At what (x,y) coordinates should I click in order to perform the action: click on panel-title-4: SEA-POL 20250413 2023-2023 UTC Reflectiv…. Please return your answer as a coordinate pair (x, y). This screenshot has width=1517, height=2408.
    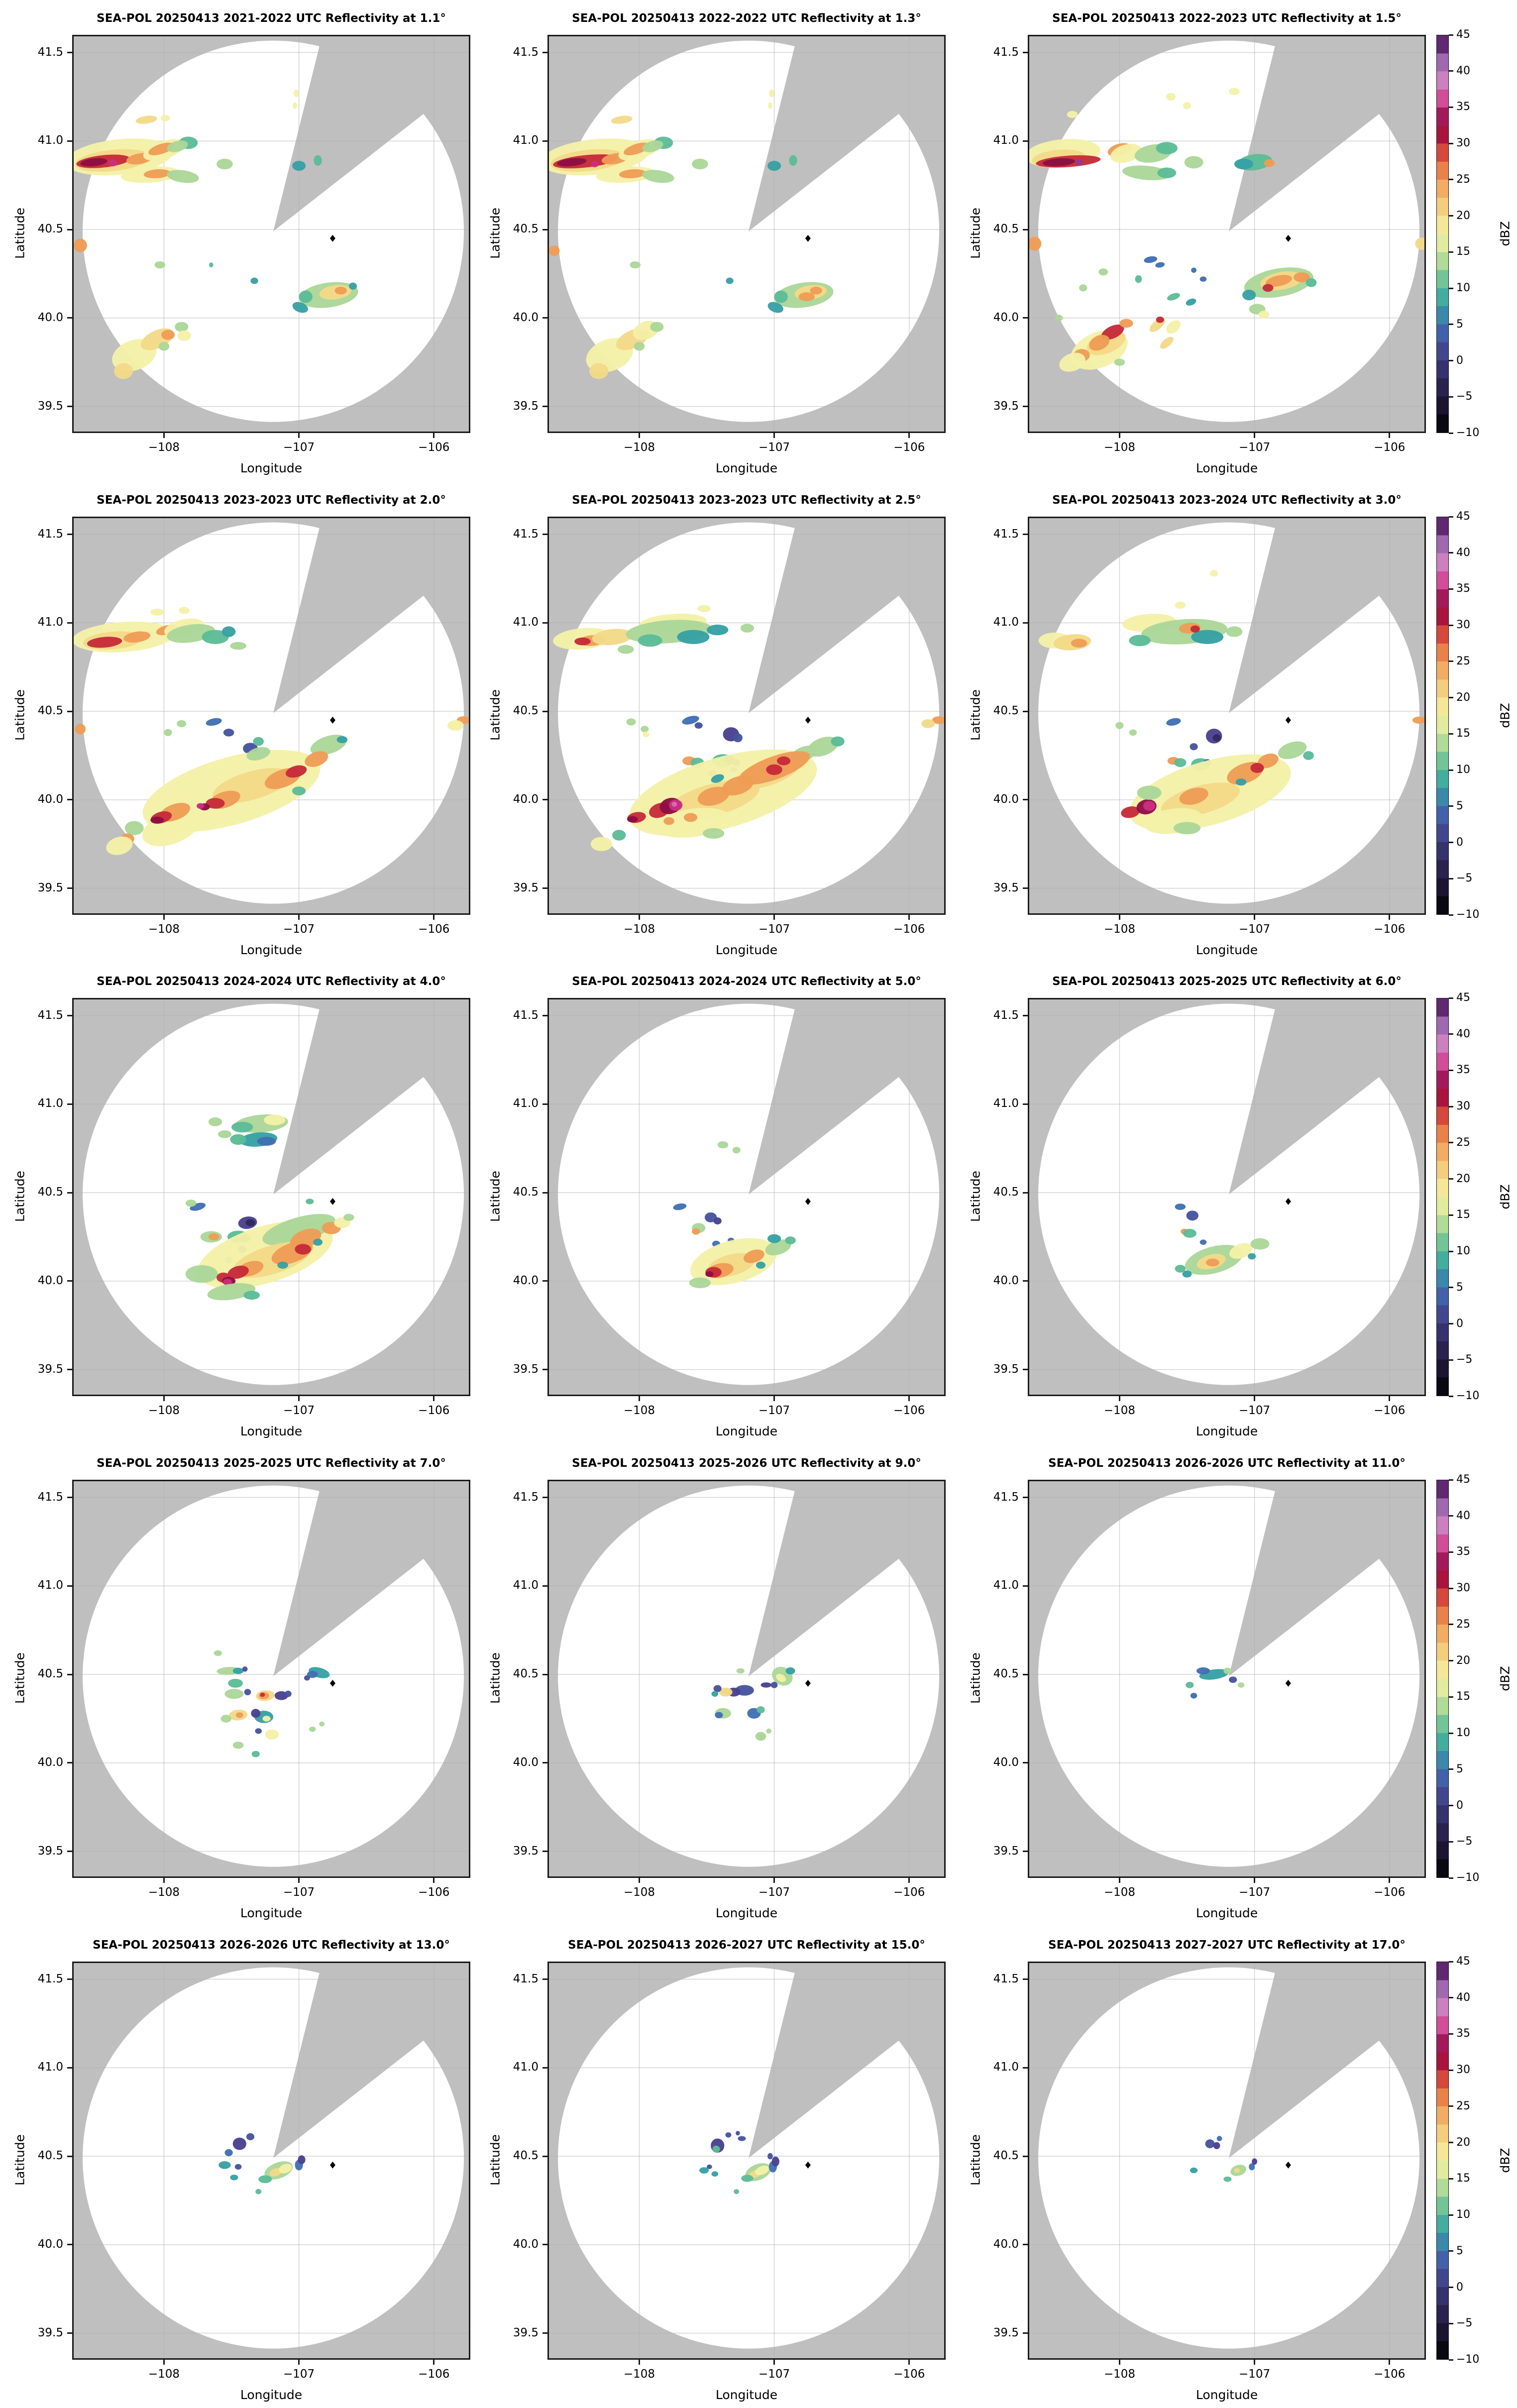
    Looking at the image, I should click on (271, 500).